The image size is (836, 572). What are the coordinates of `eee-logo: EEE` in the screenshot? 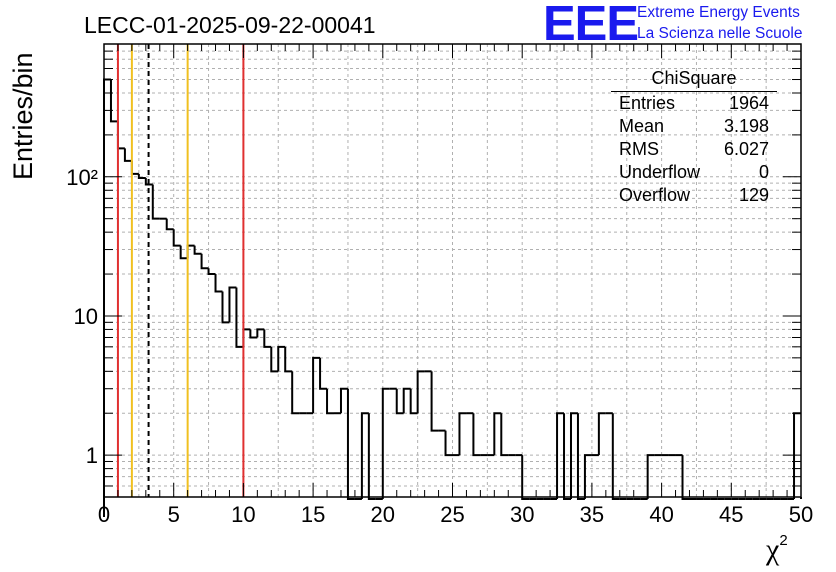 It's located at (591, 25).